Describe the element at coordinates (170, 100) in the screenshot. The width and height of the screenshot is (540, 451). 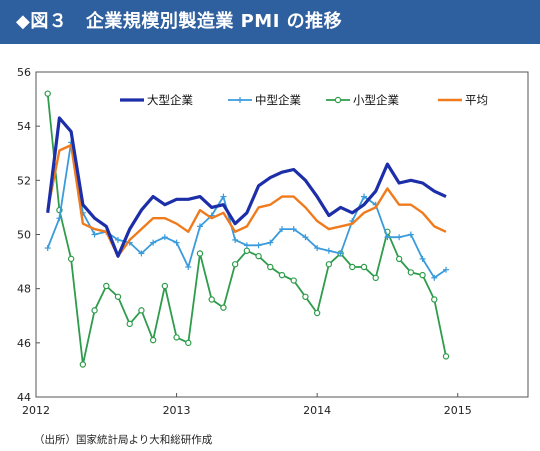
I see `legend-label: 大型企業` at that location.